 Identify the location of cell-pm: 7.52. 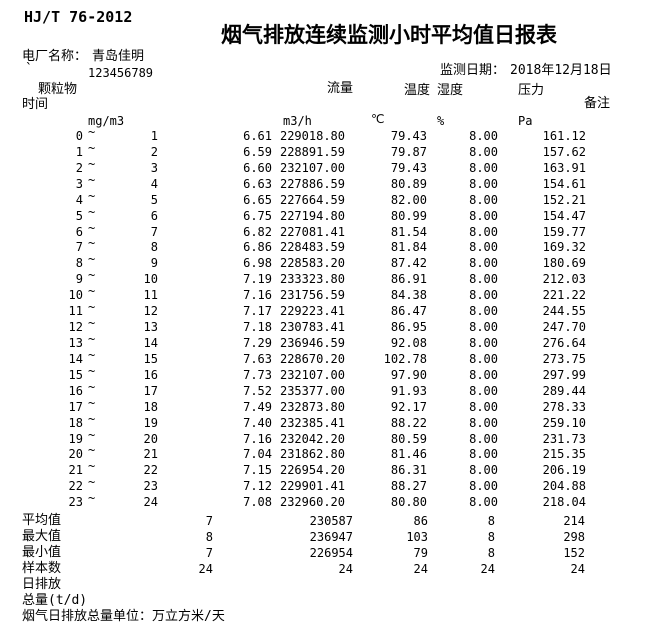
(257, 390).